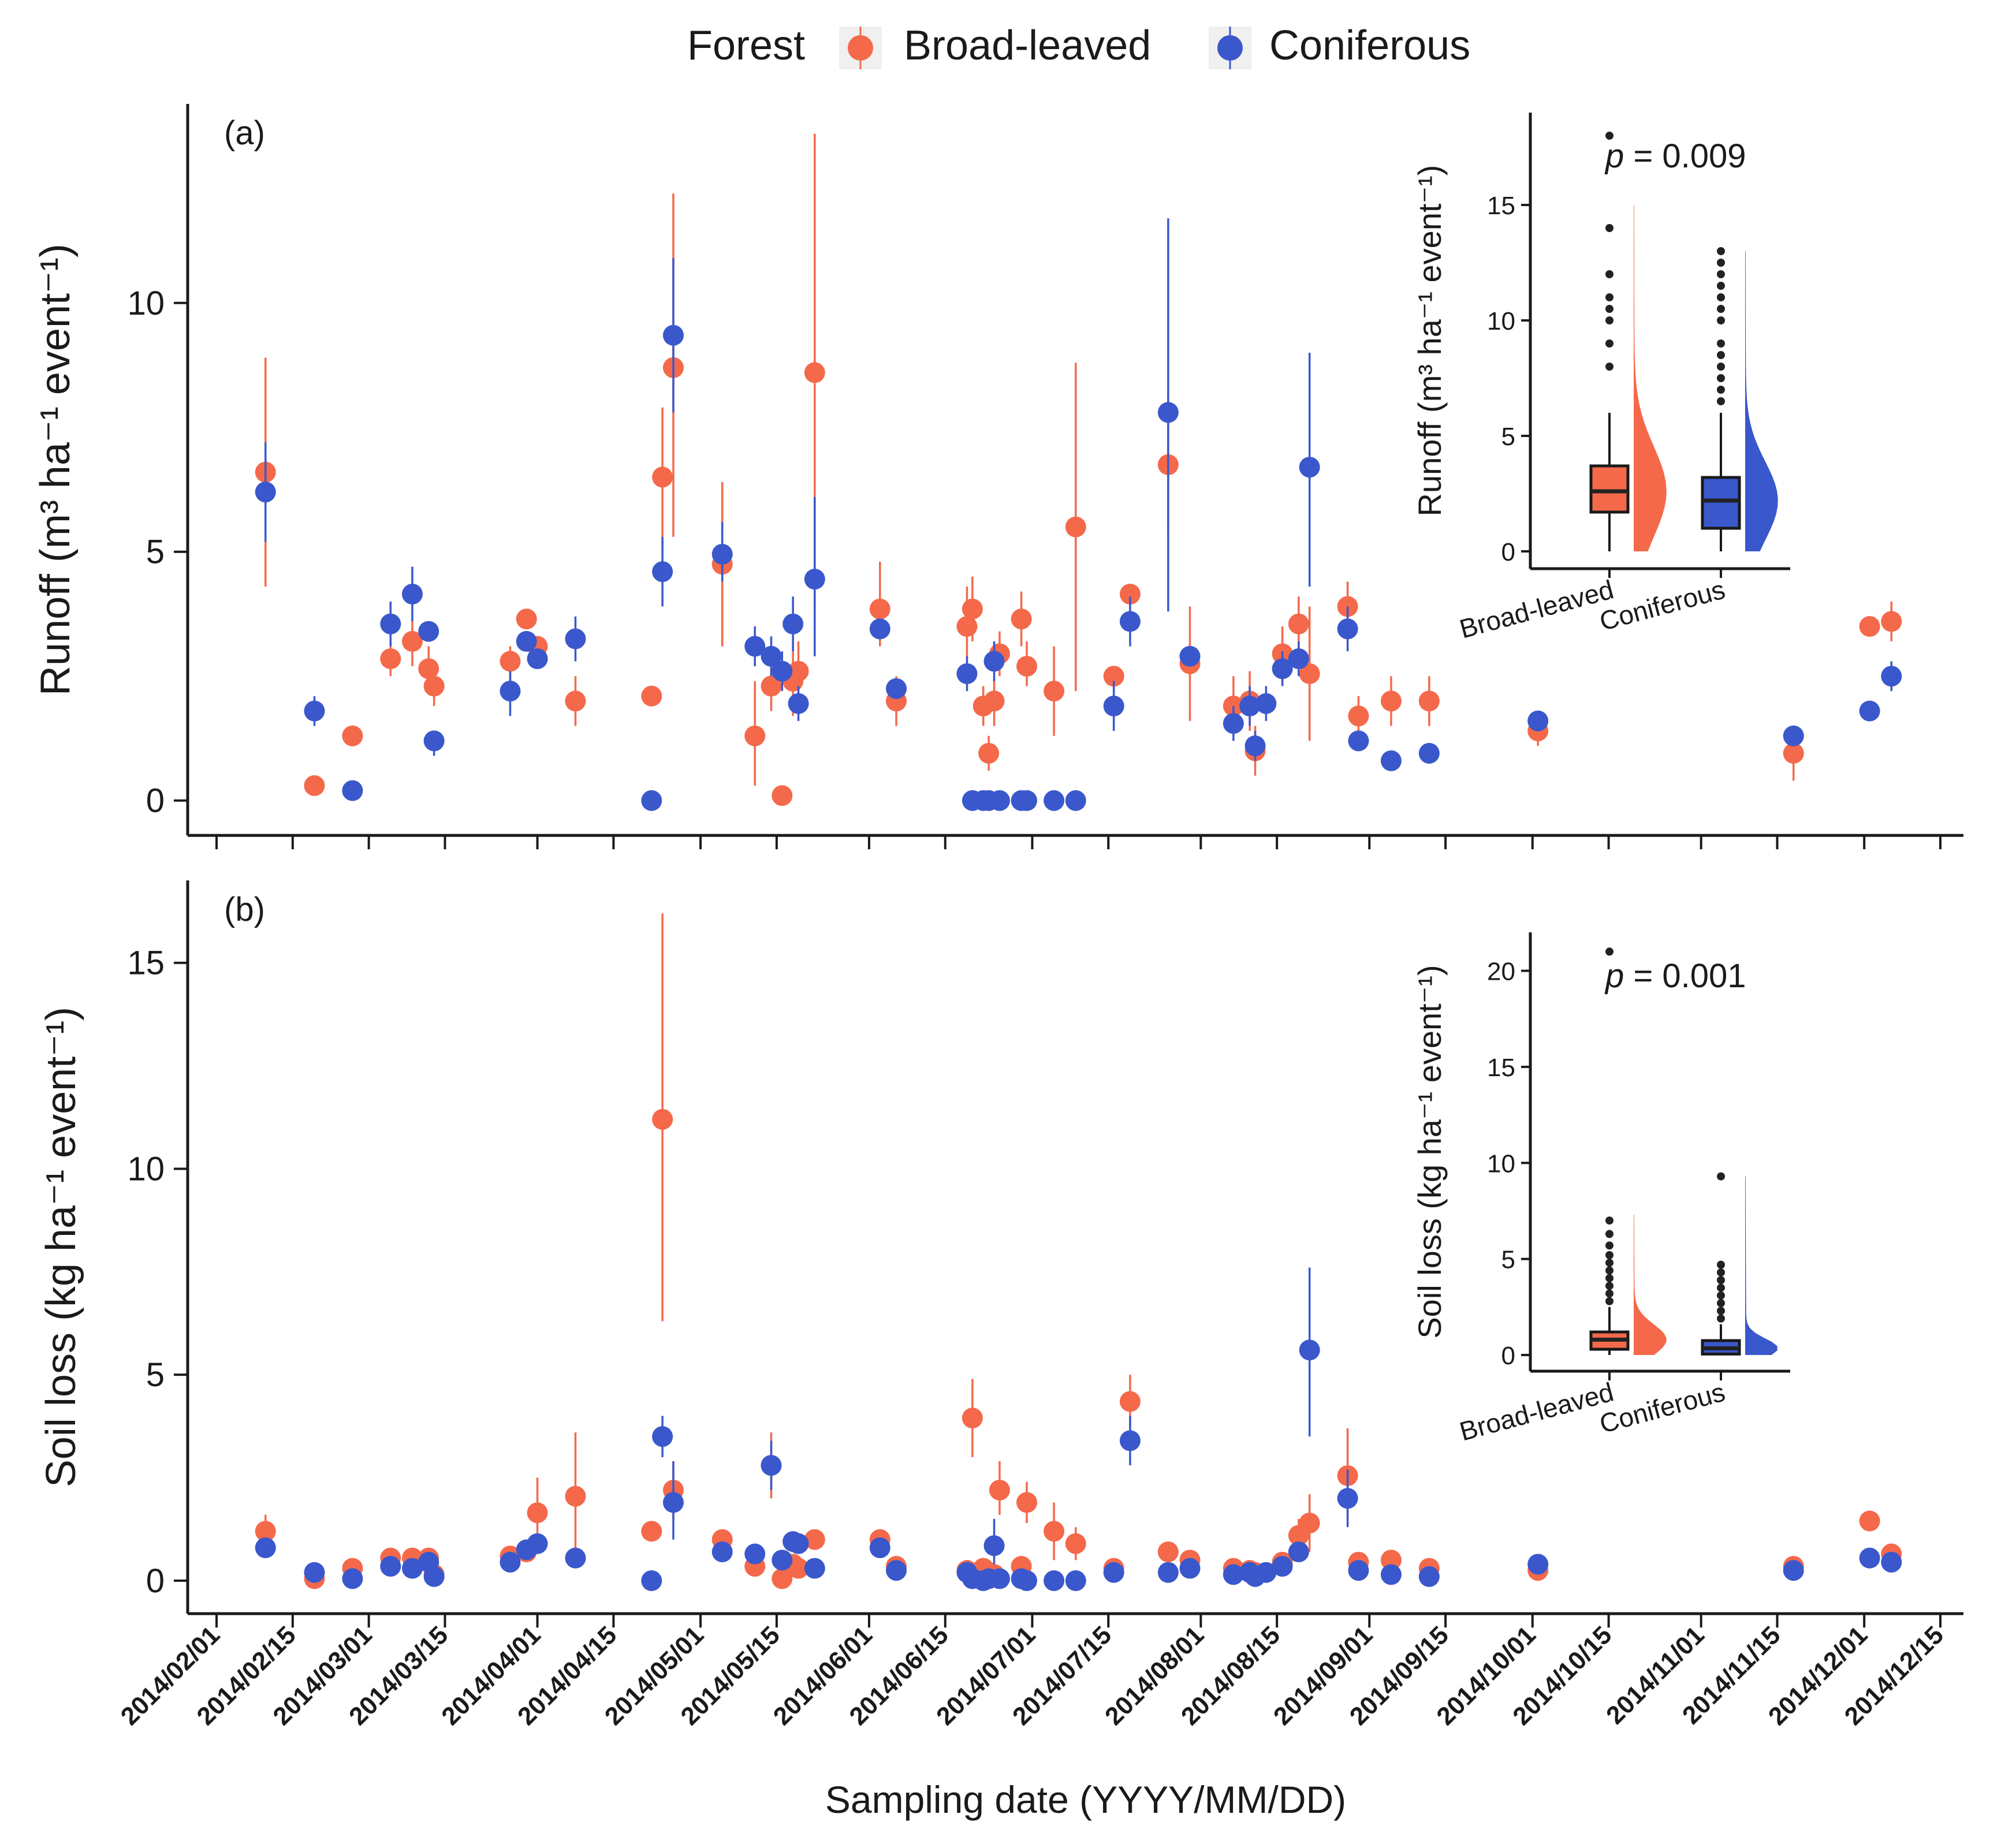 This screenshot has width=2016, height=1829. What do you see at coordinates (1085, 1799) in the screenshot?
I see `x-axis-title: Sampling date (YYYY/MM/DD)` at bounding box center [1085, 1799].